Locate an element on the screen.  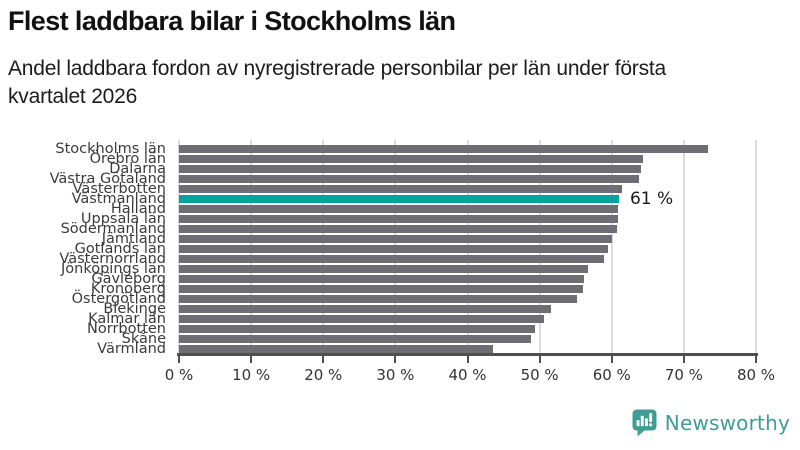
highlight-value-label: 61 % is located at coordinates (651, 199).